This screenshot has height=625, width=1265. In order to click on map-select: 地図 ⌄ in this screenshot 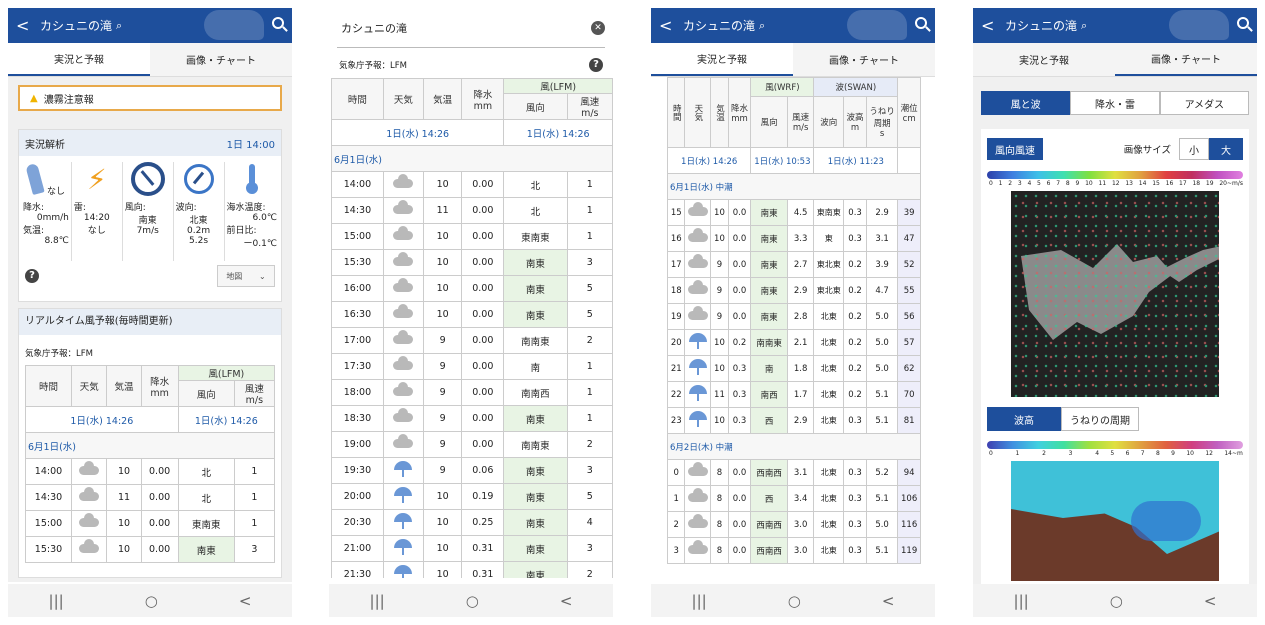, I will do `click(246, 276)`.